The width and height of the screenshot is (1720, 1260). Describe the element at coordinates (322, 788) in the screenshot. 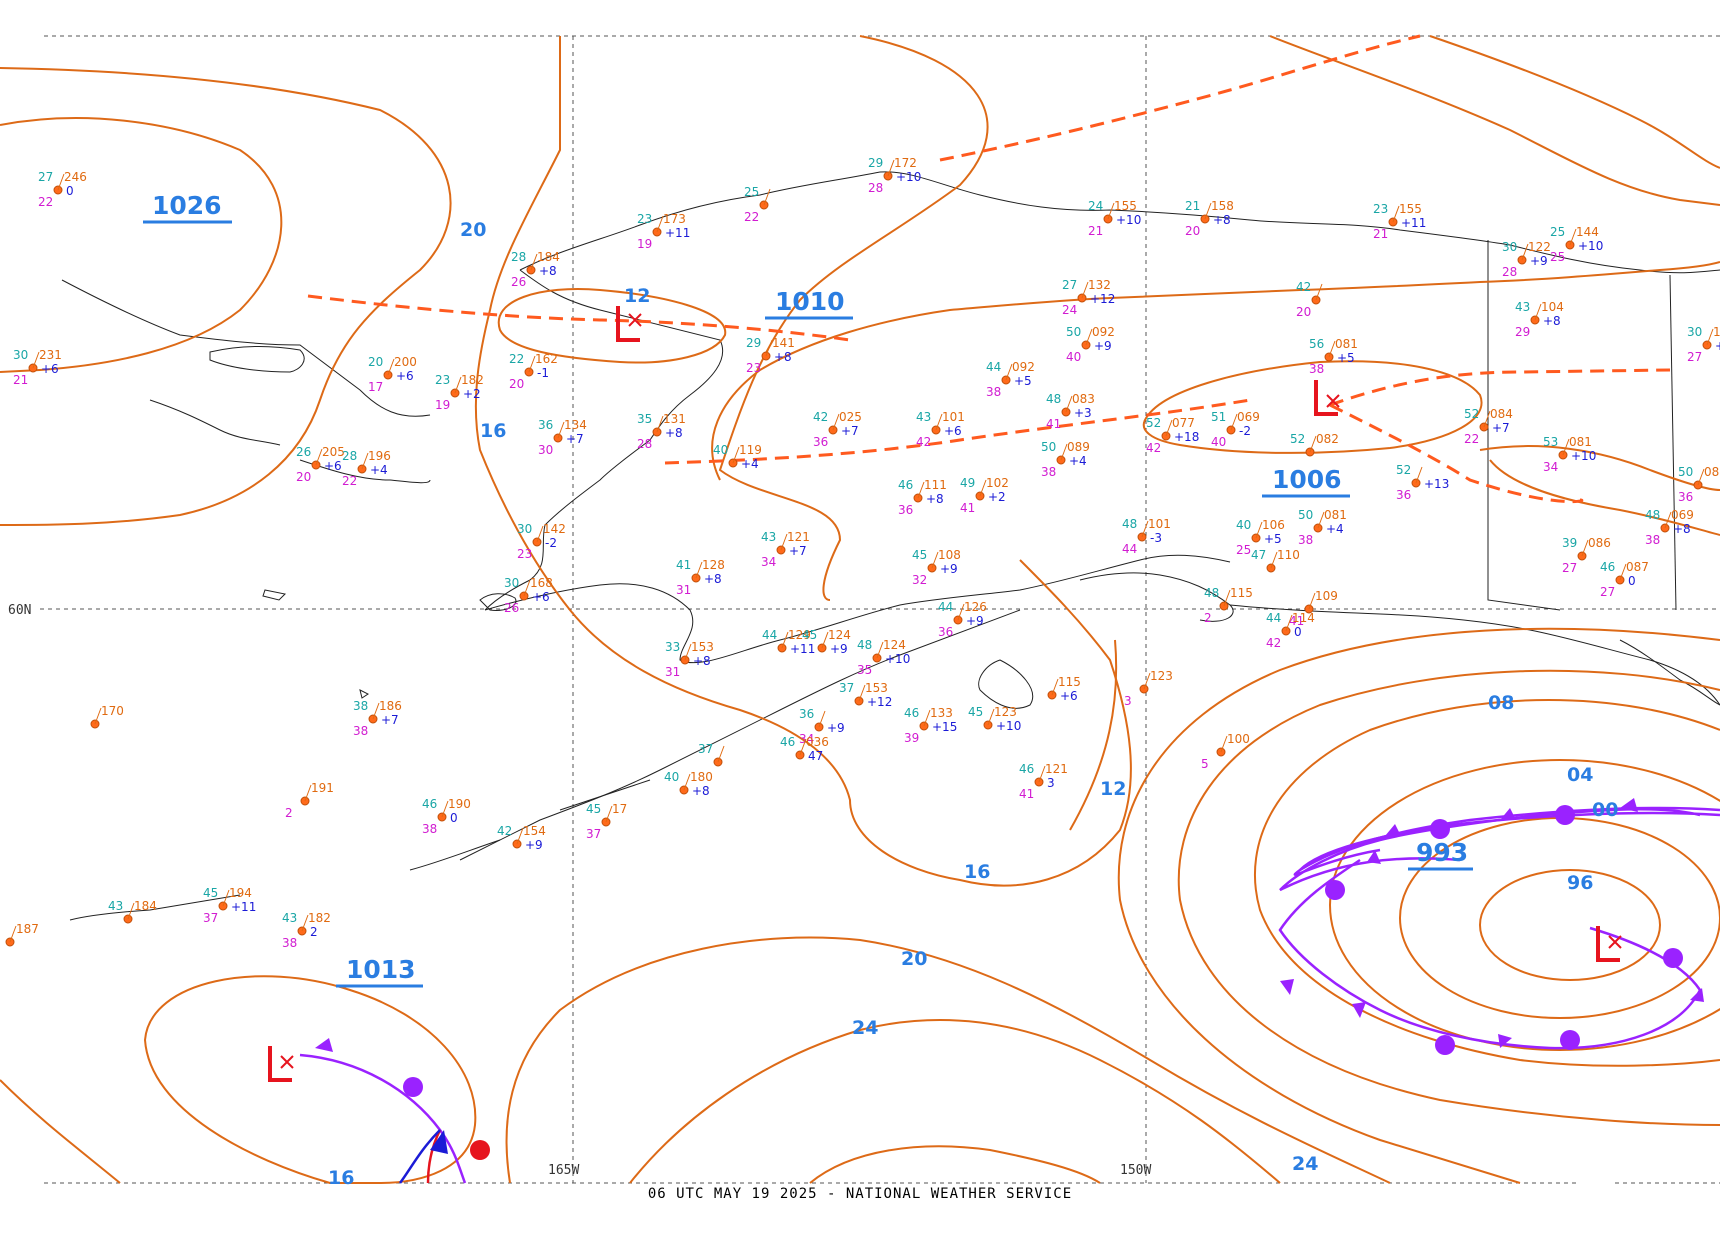

I see `station-pressure: 191` at that location.